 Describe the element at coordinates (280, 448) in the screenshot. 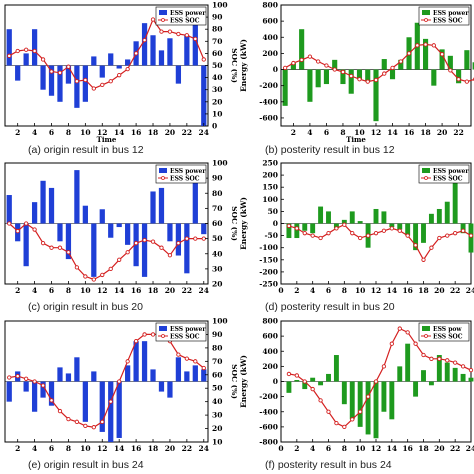

I see `x-tick-label: 0` at that location.